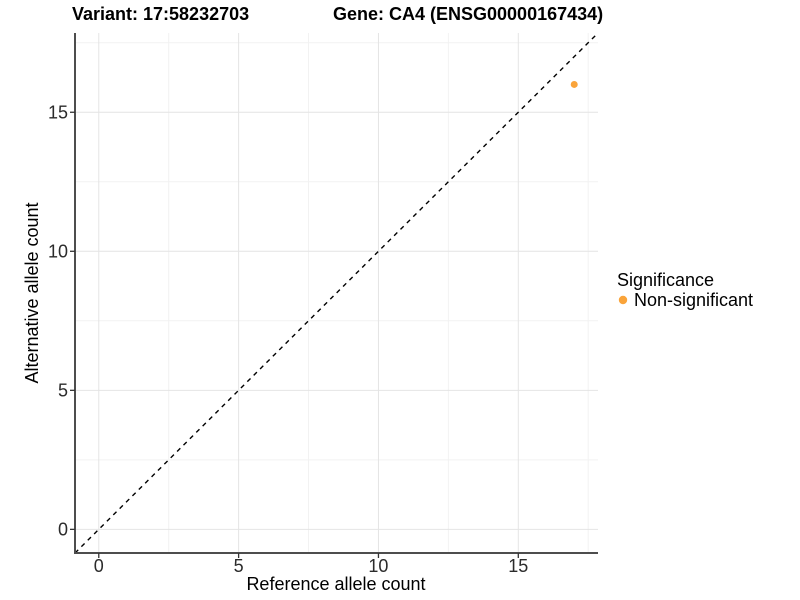 The image size is (800, 600). What do you see at coordinates (58, 251) in the screenshot?
I see `y-tick-label: 10` at bounding box center [58, 251].